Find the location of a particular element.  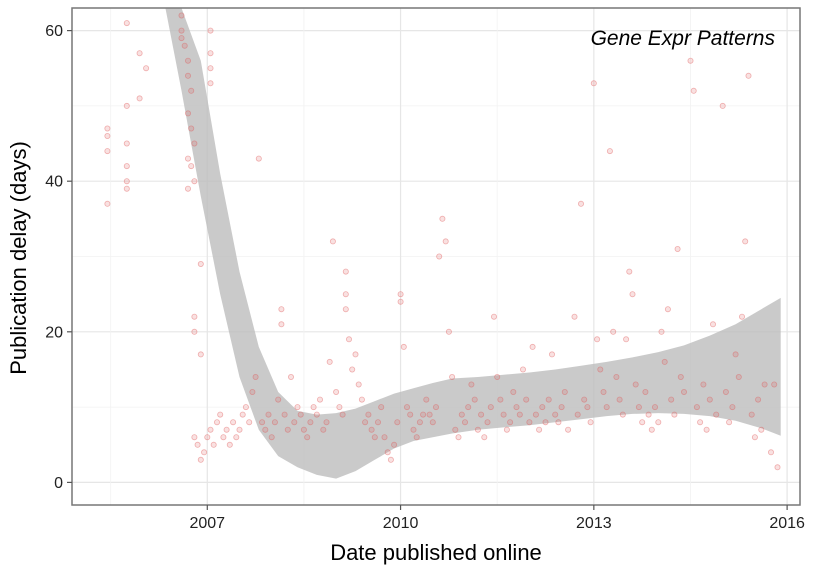

y-tick-label: 60 is located at coordinates (54, 31).